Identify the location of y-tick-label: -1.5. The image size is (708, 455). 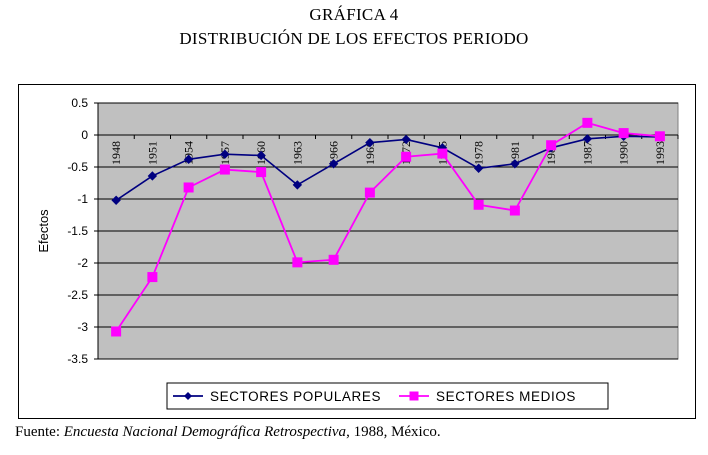
(77, 231).